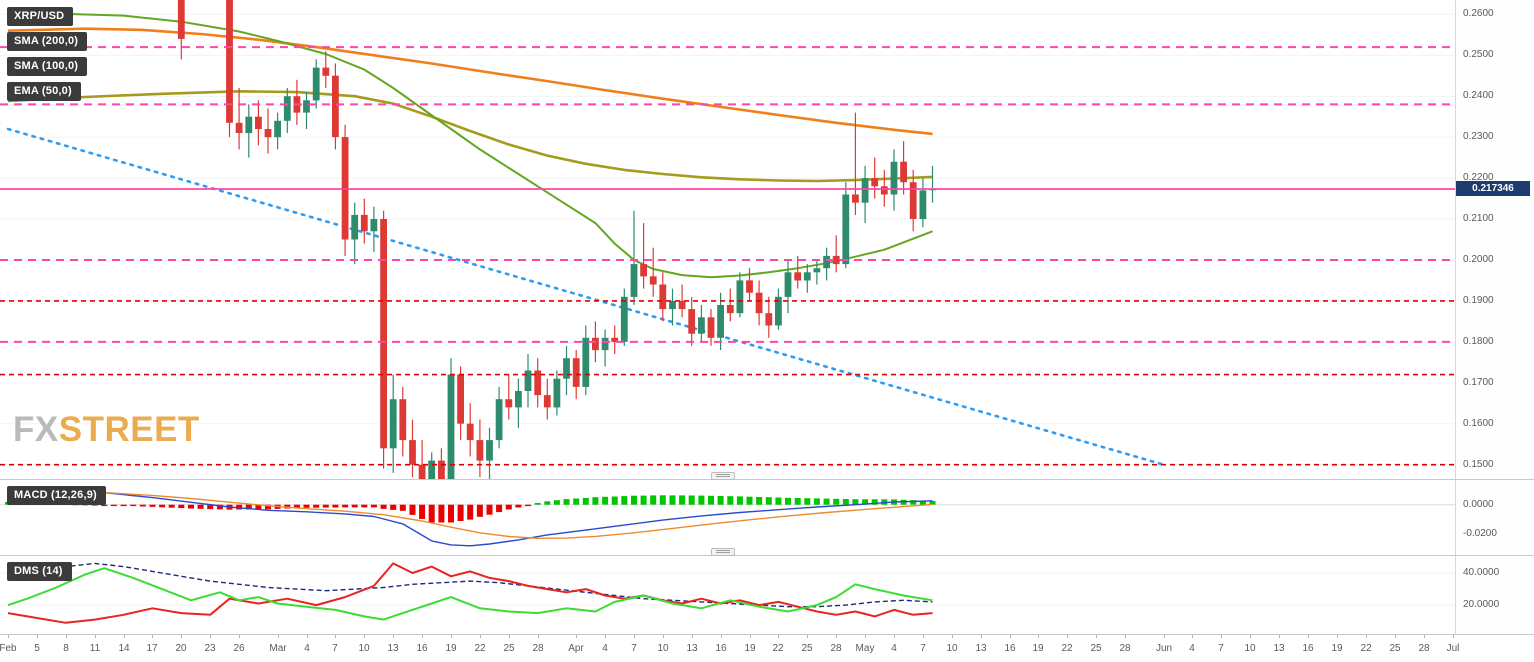 This screenshot has width=1534, height=662. I want to click on sma-100-line, so click(470, 136).